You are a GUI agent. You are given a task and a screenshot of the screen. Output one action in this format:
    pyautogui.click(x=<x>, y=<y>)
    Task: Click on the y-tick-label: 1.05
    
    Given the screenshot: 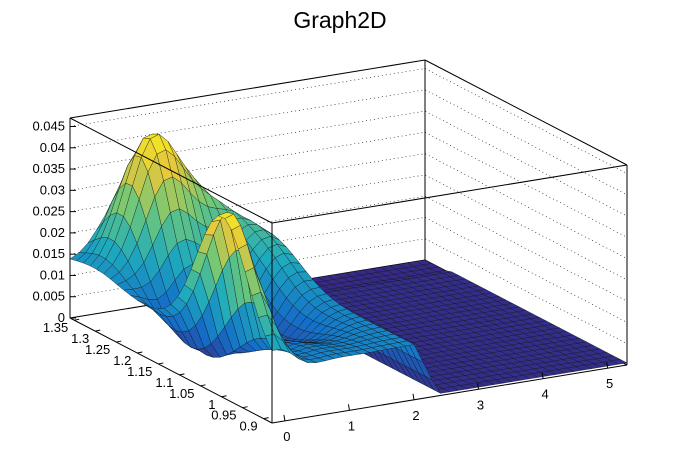 What is the action you would take?
    pyautogui.click(x=181, y=393)
    